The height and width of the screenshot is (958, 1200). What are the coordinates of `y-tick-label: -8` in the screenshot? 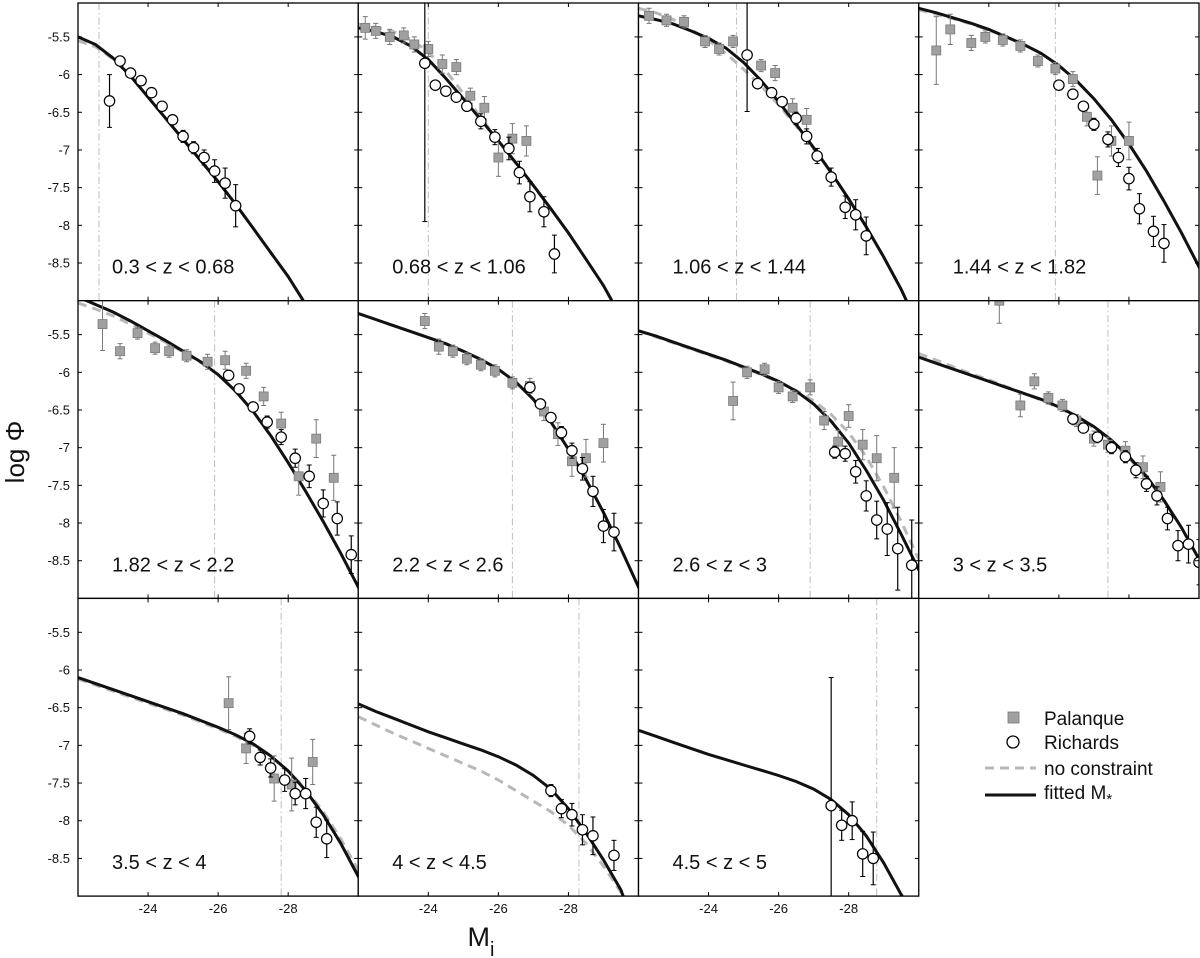 It's located at (64, 225).